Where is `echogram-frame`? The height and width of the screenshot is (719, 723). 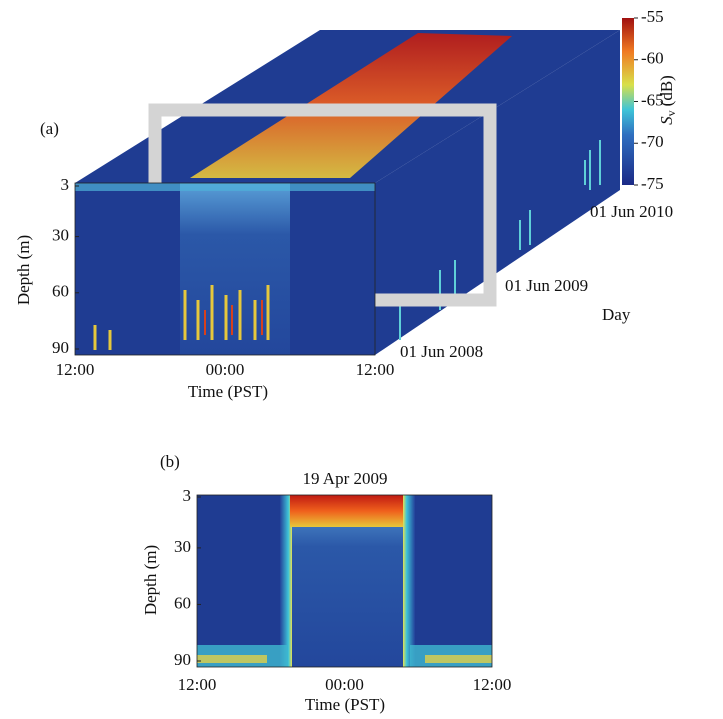 echogram-frame is located at coordinates (344, 581).